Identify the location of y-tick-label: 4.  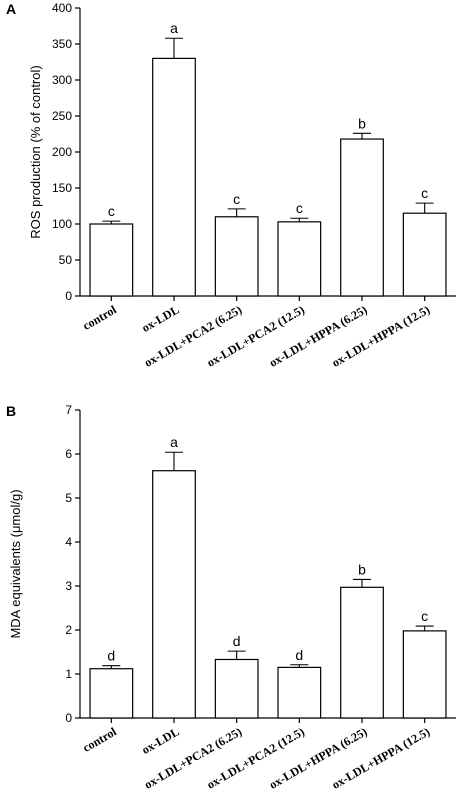
(68, 542).